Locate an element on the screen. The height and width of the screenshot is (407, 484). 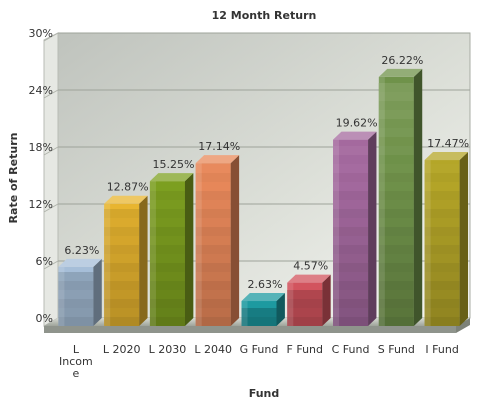
y-tick-label: 18% is located at coordinates (41, 147).